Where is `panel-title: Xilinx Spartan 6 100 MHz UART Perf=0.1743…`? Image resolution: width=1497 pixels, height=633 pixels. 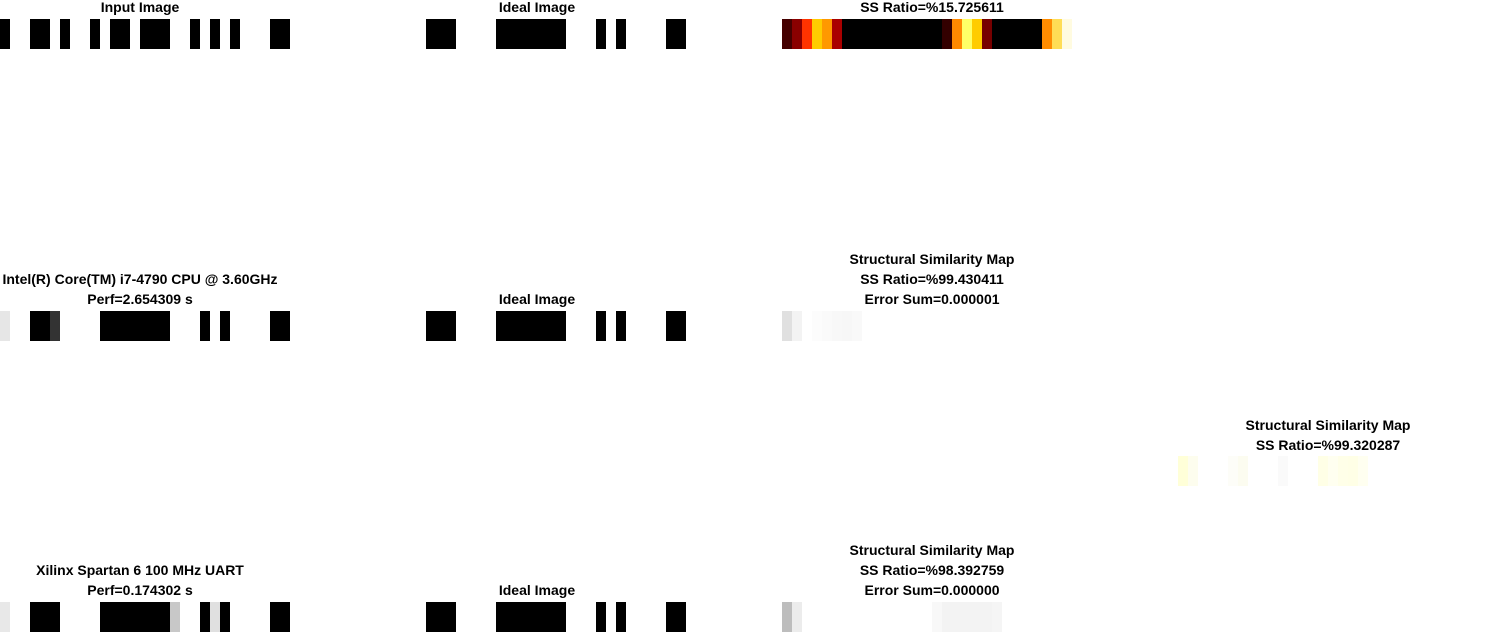
panel-title: Xilinx Spartan 6 100 MHz UART Perf=0.1743… is located at coordinates (140, 580).